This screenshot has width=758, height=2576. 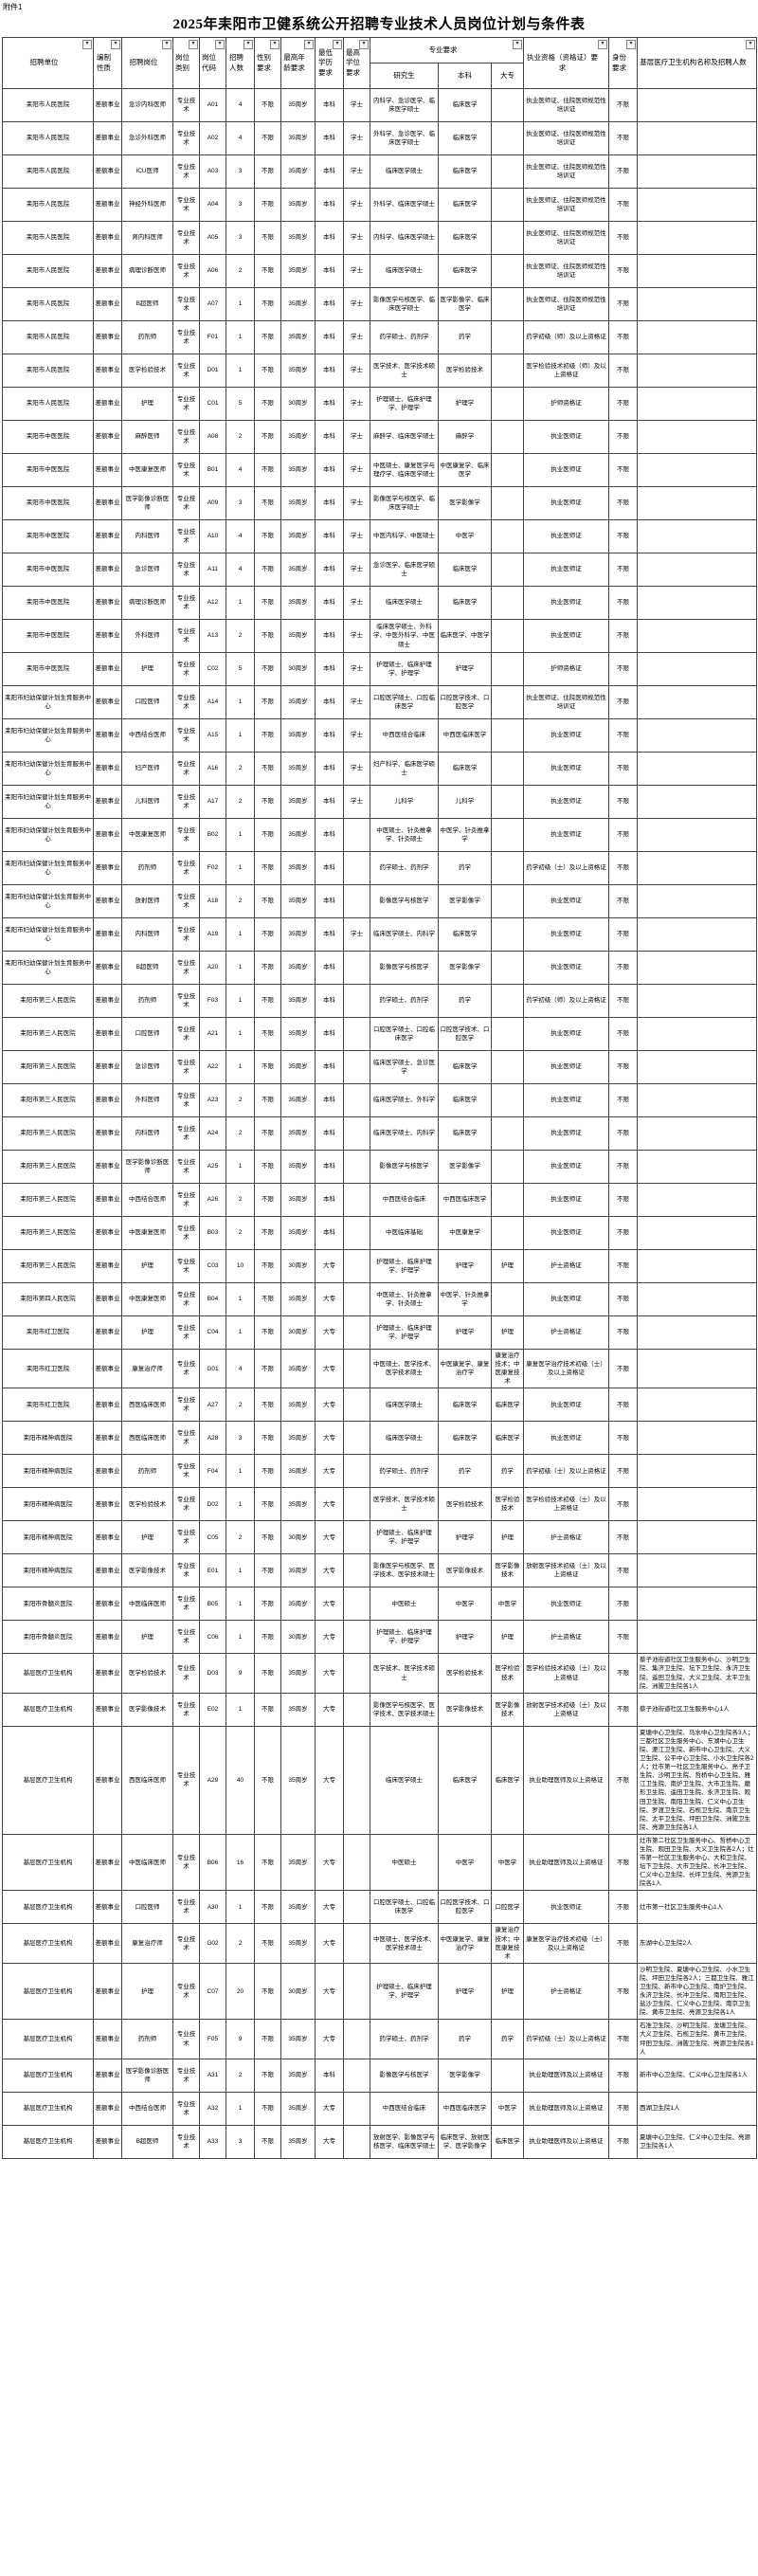 I want to click on cell-count: 9, so click(x=240, y=2039).